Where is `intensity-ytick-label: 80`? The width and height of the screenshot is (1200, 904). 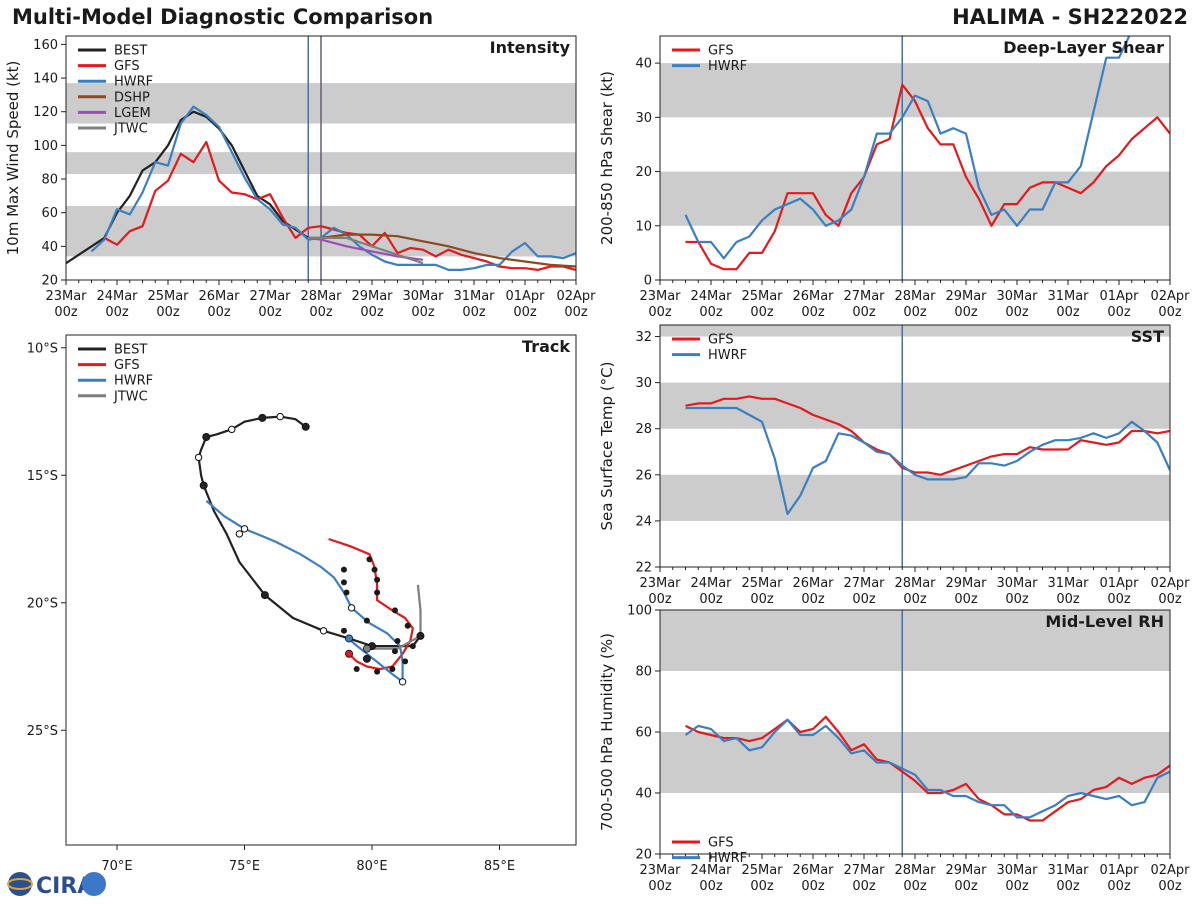
intensity-ytick-label: 80 is located at coordinates (49, 180).